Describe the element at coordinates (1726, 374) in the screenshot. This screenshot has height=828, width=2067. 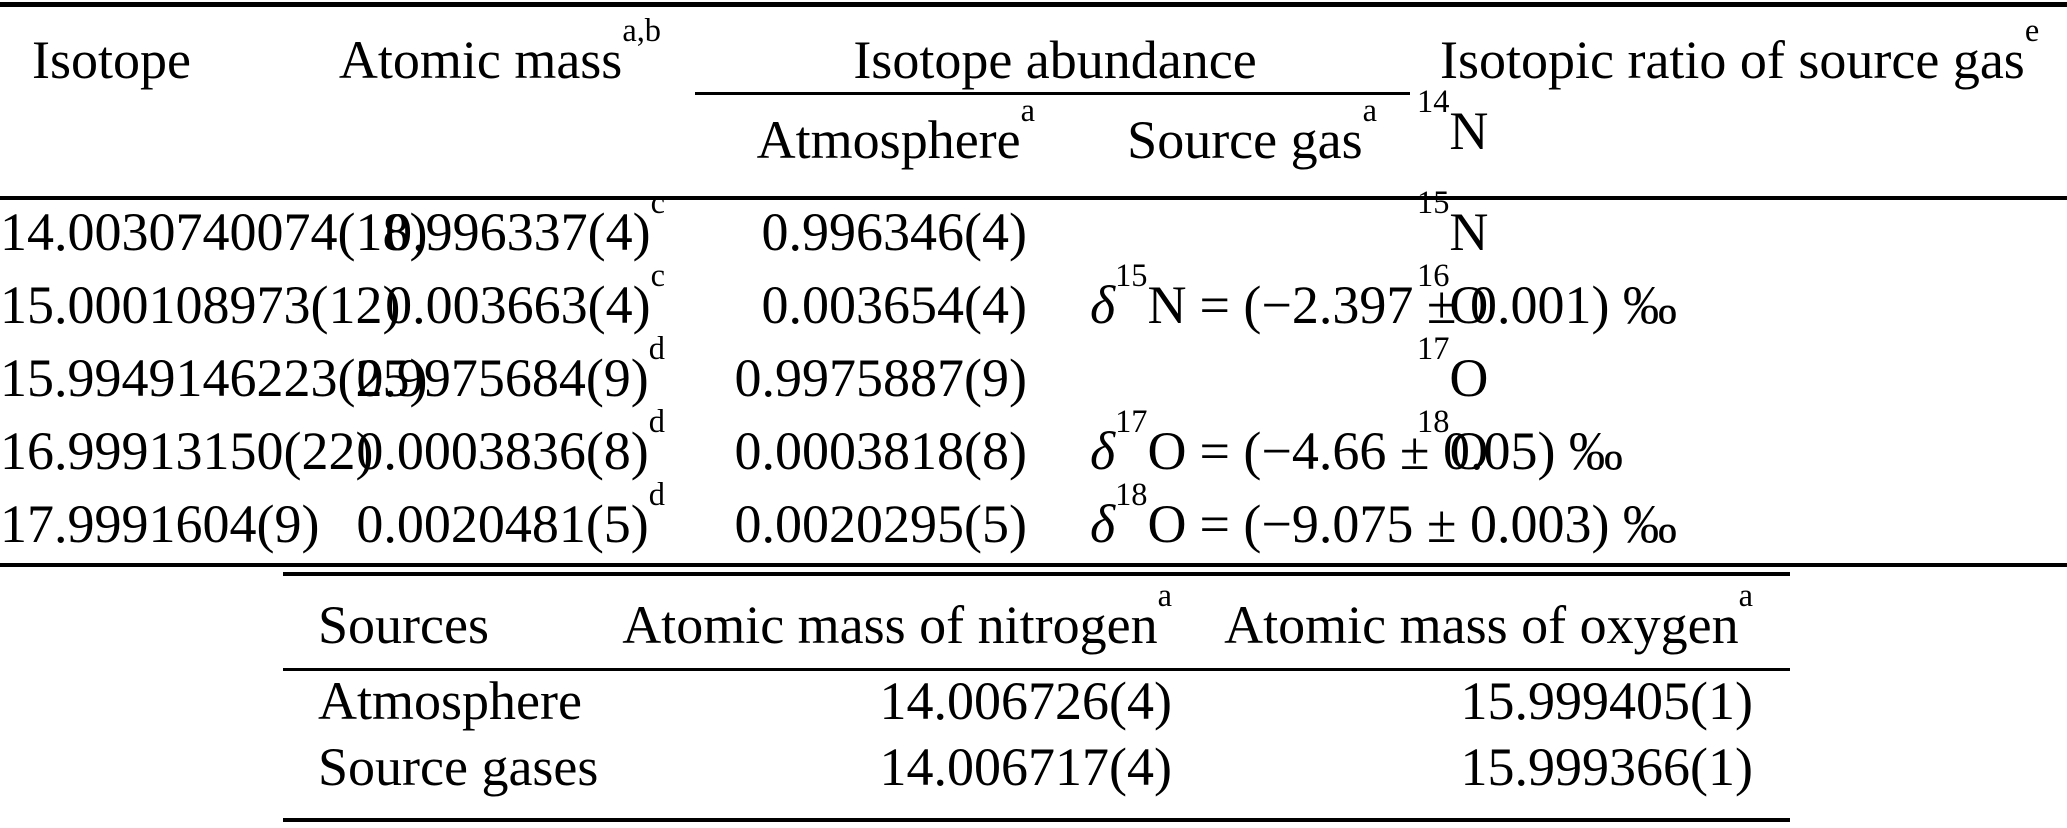
I see `isotope-label: 17O` at that location.